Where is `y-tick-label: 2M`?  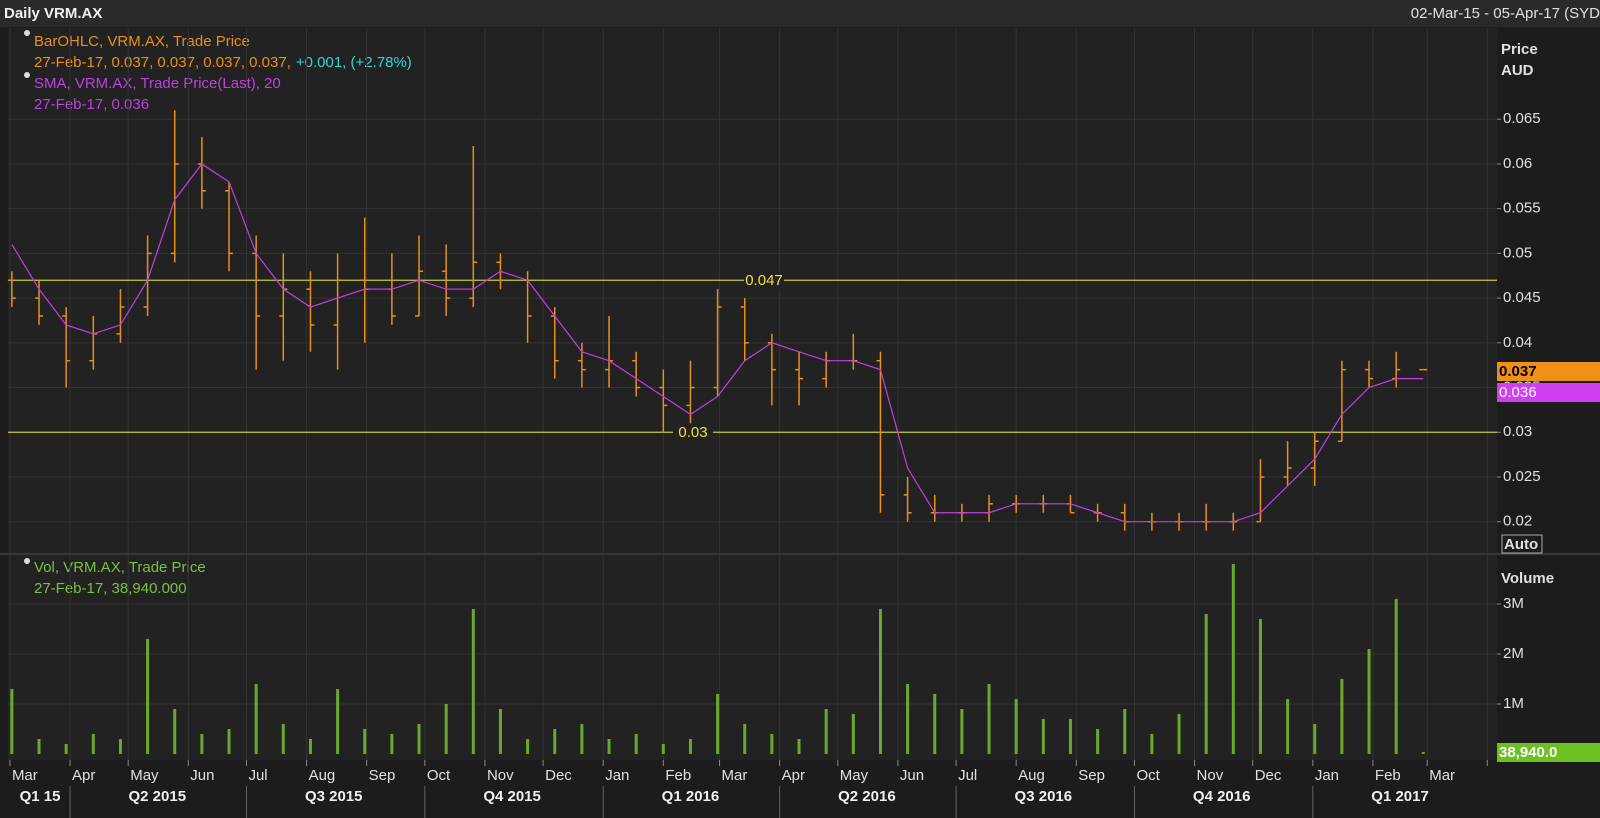
y-tick-label: 2M is located at coordinates (1513, 653).